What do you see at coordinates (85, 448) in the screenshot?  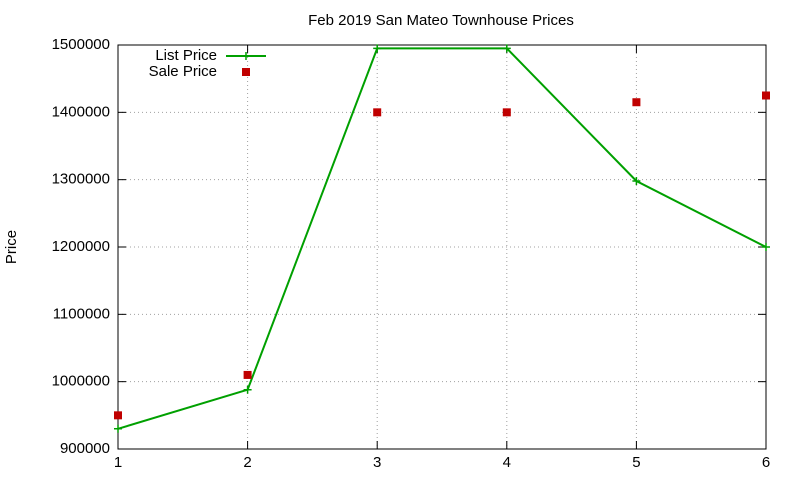 I see `y-tick-label: 900000` at bounding box center [85, 448].